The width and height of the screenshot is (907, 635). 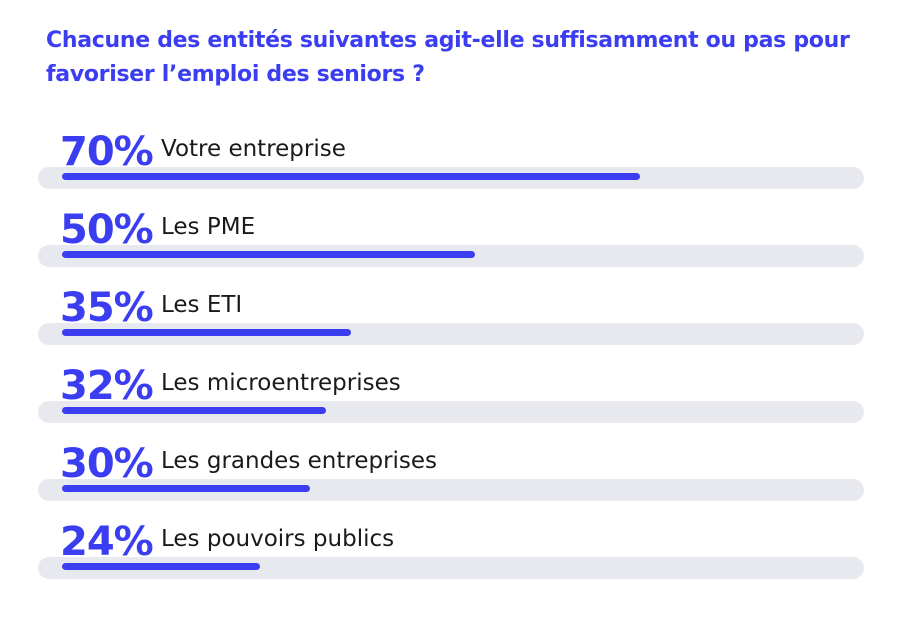 I want to click on bar-row: 70% Votre entreprise, so click(x=453, y=161).